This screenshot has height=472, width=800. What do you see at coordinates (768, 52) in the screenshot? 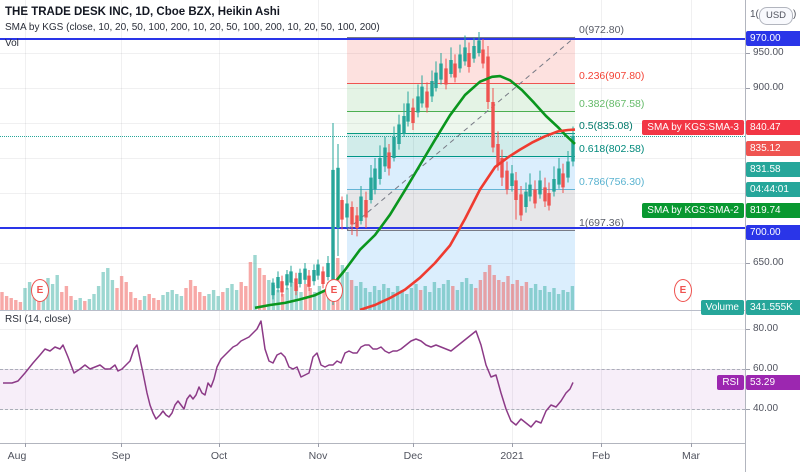
I see `price-tick-label: 950.00` at bounding box center [768, 52].